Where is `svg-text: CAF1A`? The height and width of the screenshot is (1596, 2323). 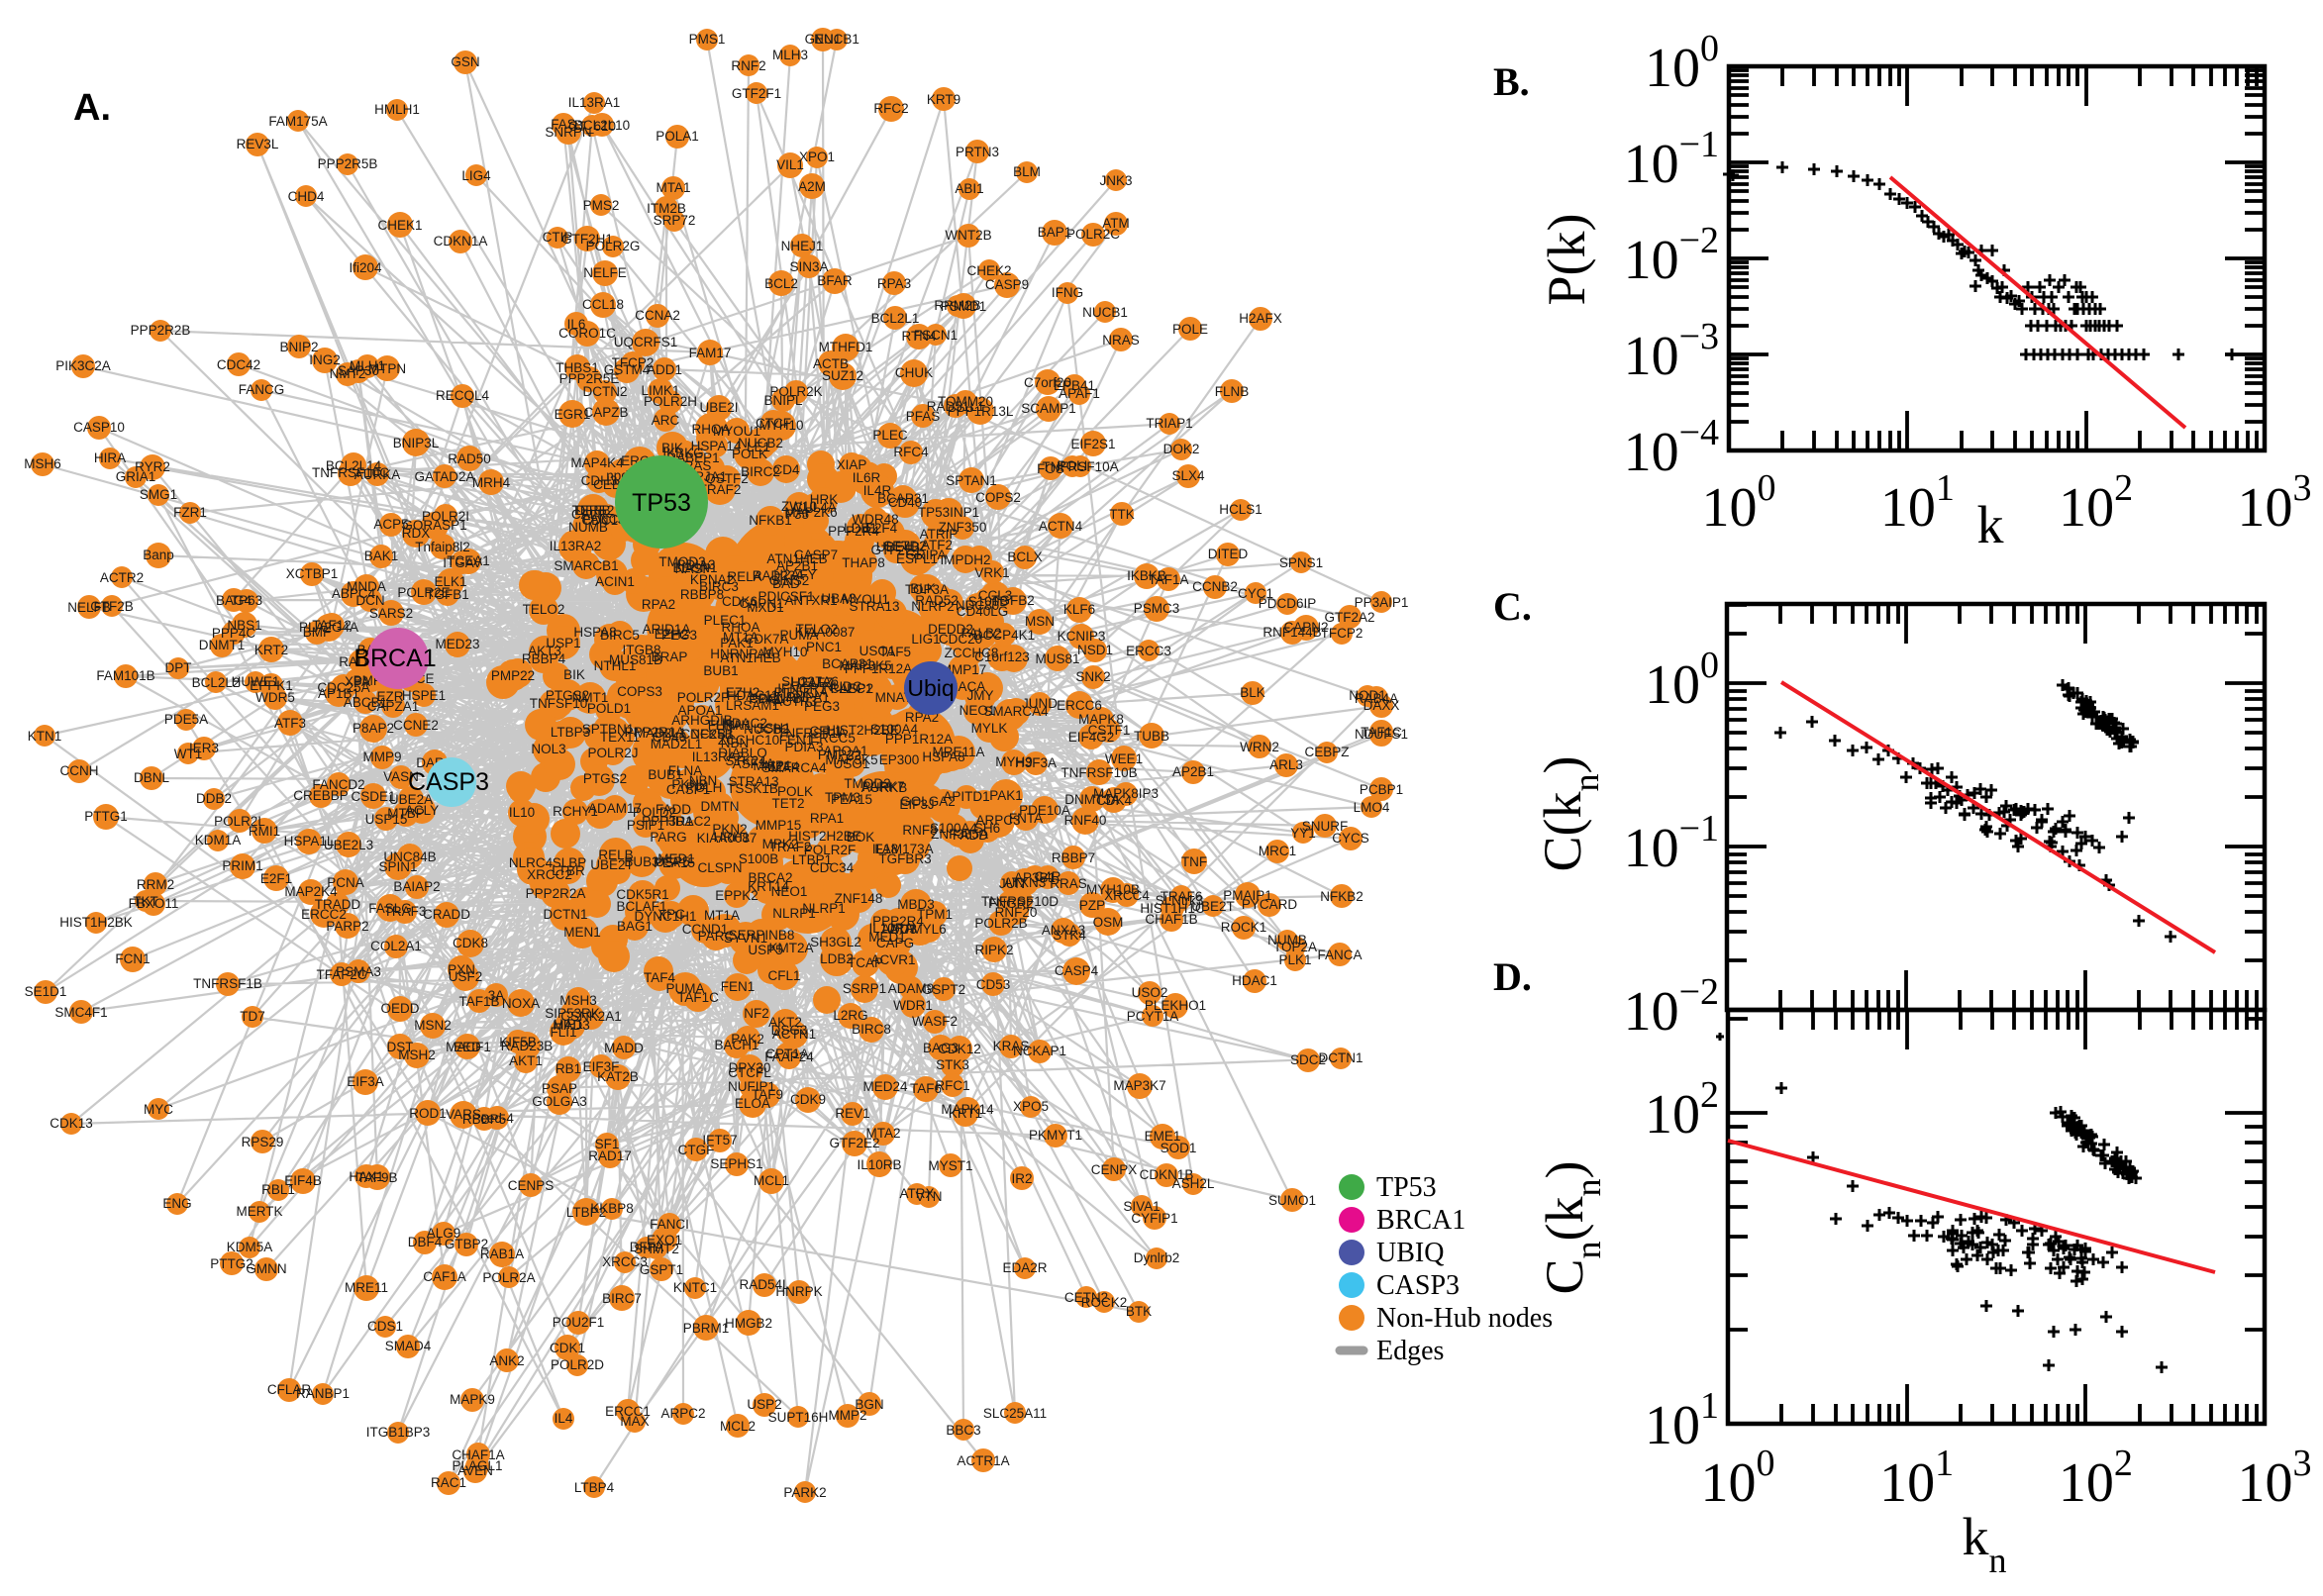 svg-text: CAF1A is located at coordinates (444, 1276).